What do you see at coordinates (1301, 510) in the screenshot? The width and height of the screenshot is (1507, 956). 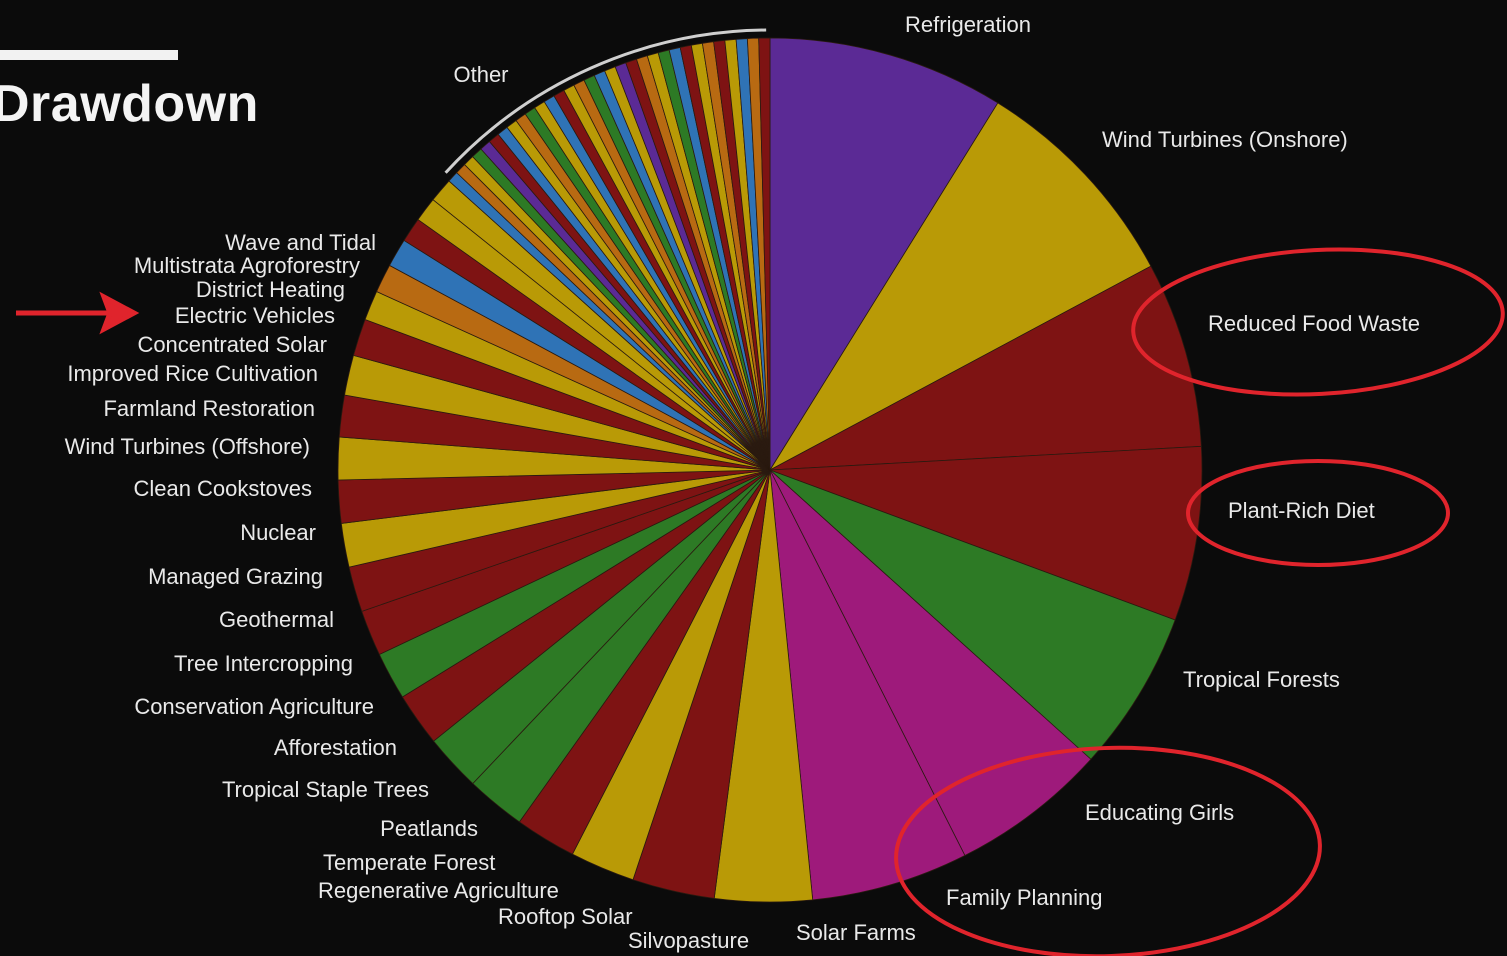 I see `label-plant-rich-diet: Plant-Rich Diet` at bounding box center [1301, 510].